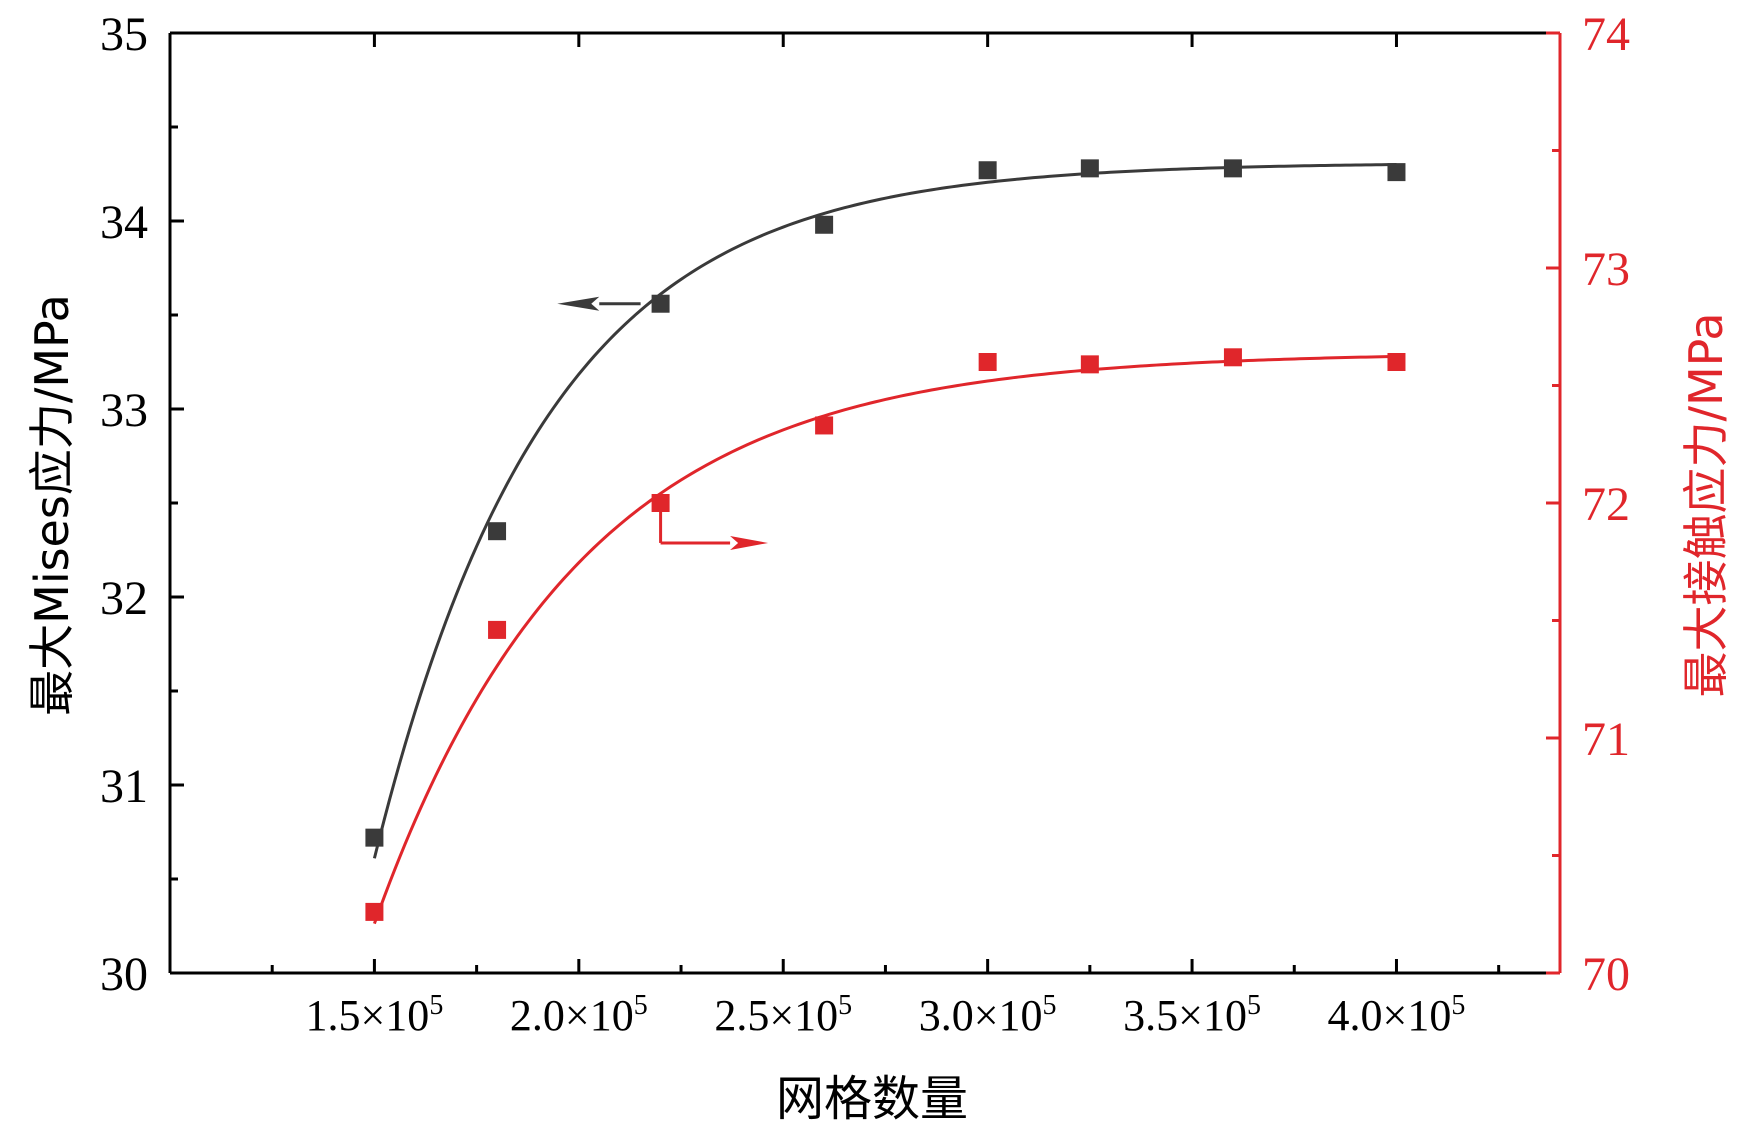 This screenshot has width=1754, height=1133. I want to click on left-arrowhead, so click(578, 303).